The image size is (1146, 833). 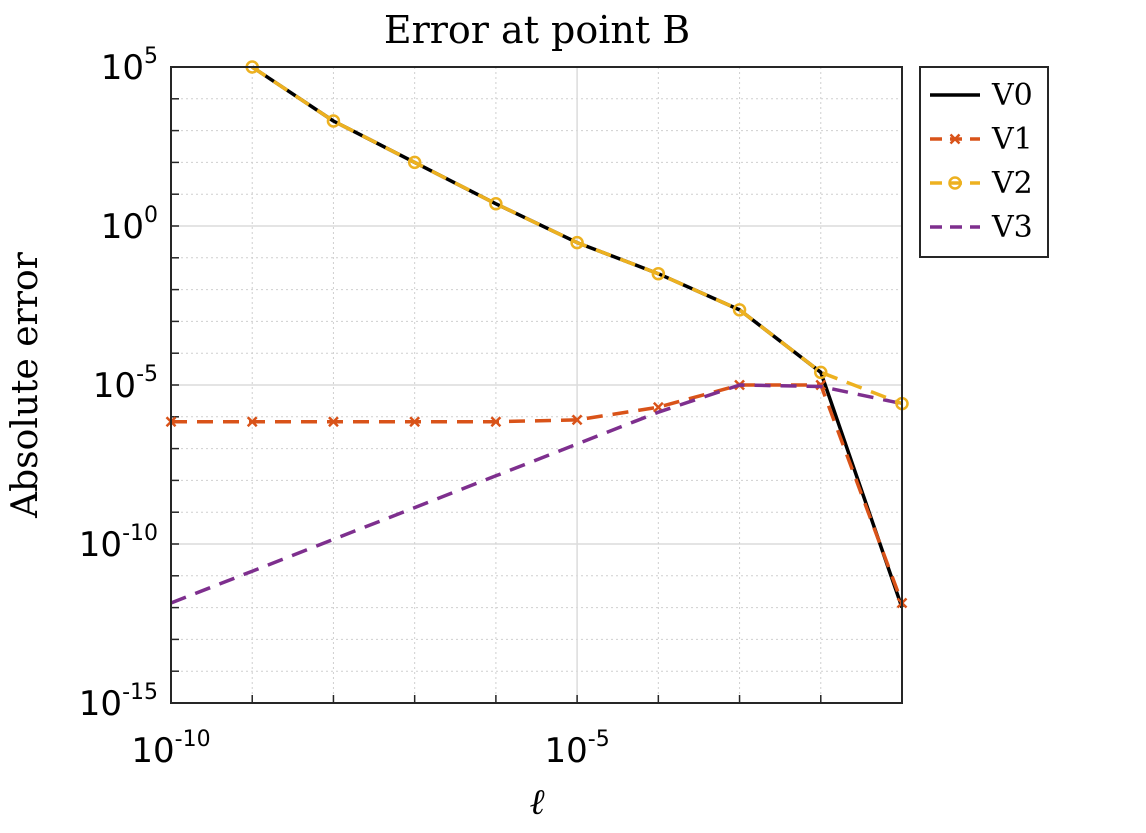 What do you see at coordinates (118, 702) in the screenshot?
I see `y-tick-label: 10⁻¹⁵` at bounding box center [118, 702].